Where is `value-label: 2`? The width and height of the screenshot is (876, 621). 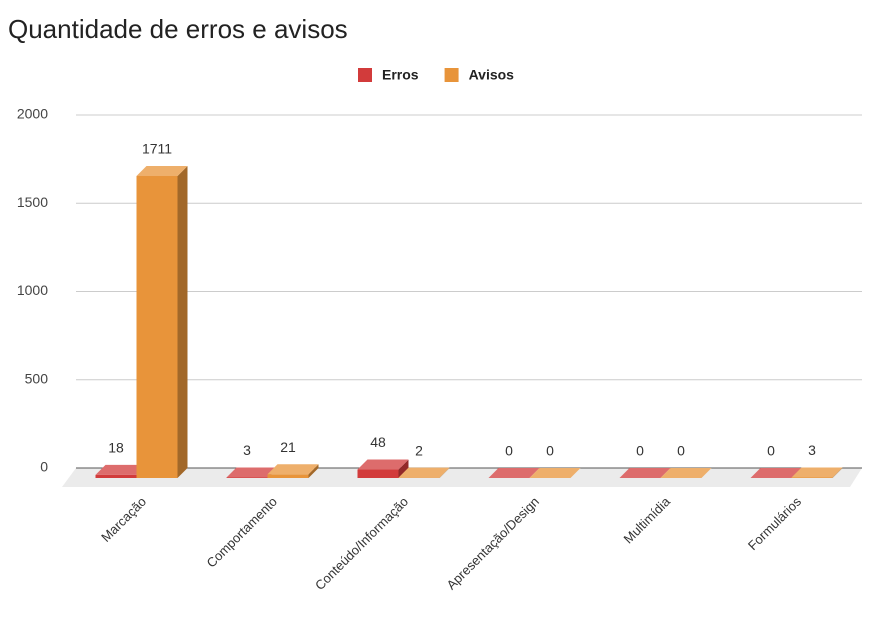
value-label: 2 is located at coordinates (419, 450).